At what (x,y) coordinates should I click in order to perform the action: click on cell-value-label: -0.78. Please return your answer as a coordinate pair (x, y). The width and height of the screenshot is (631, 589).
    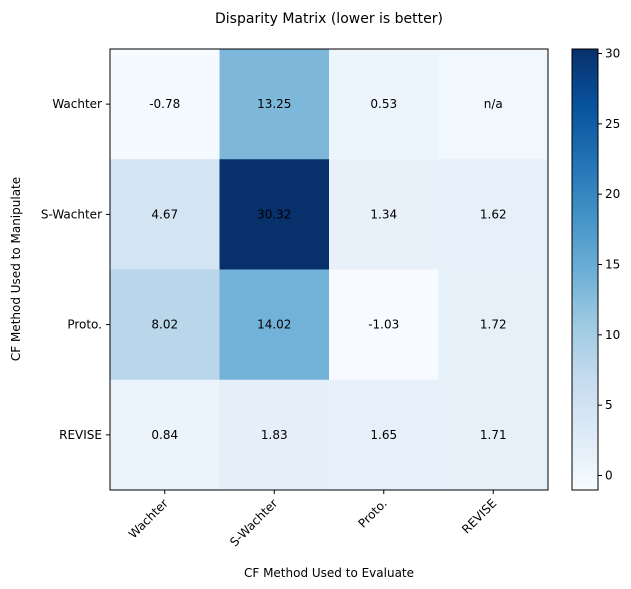
    Looking at the image, I should click on (164, 104).